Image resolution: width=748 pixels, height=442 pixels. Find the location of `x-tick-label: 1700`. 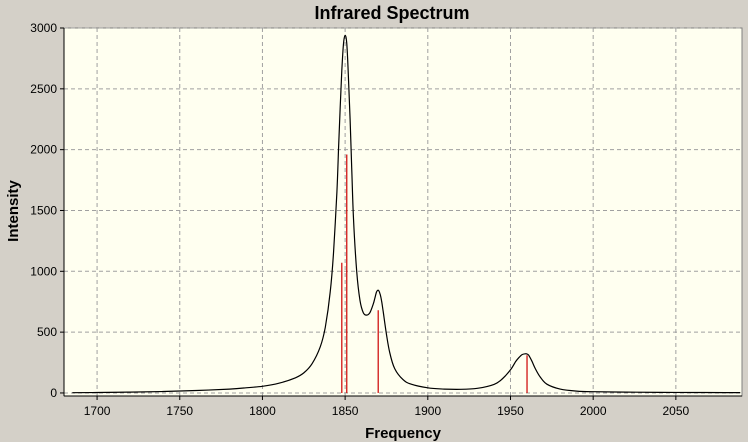

x-tick-label: 1700 is located at coordinates (97, 411).